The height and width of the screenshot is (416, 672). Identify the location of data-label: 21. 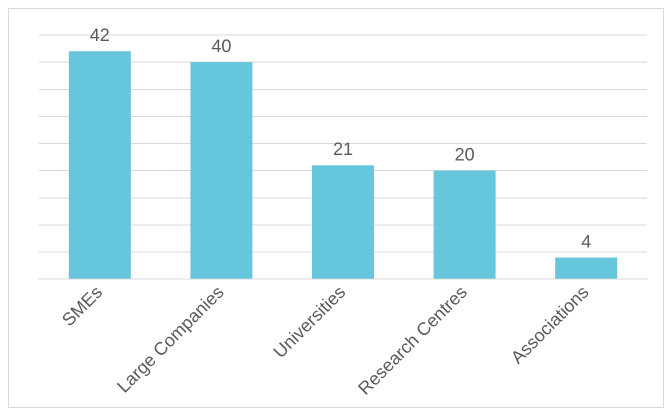
(343, 149).